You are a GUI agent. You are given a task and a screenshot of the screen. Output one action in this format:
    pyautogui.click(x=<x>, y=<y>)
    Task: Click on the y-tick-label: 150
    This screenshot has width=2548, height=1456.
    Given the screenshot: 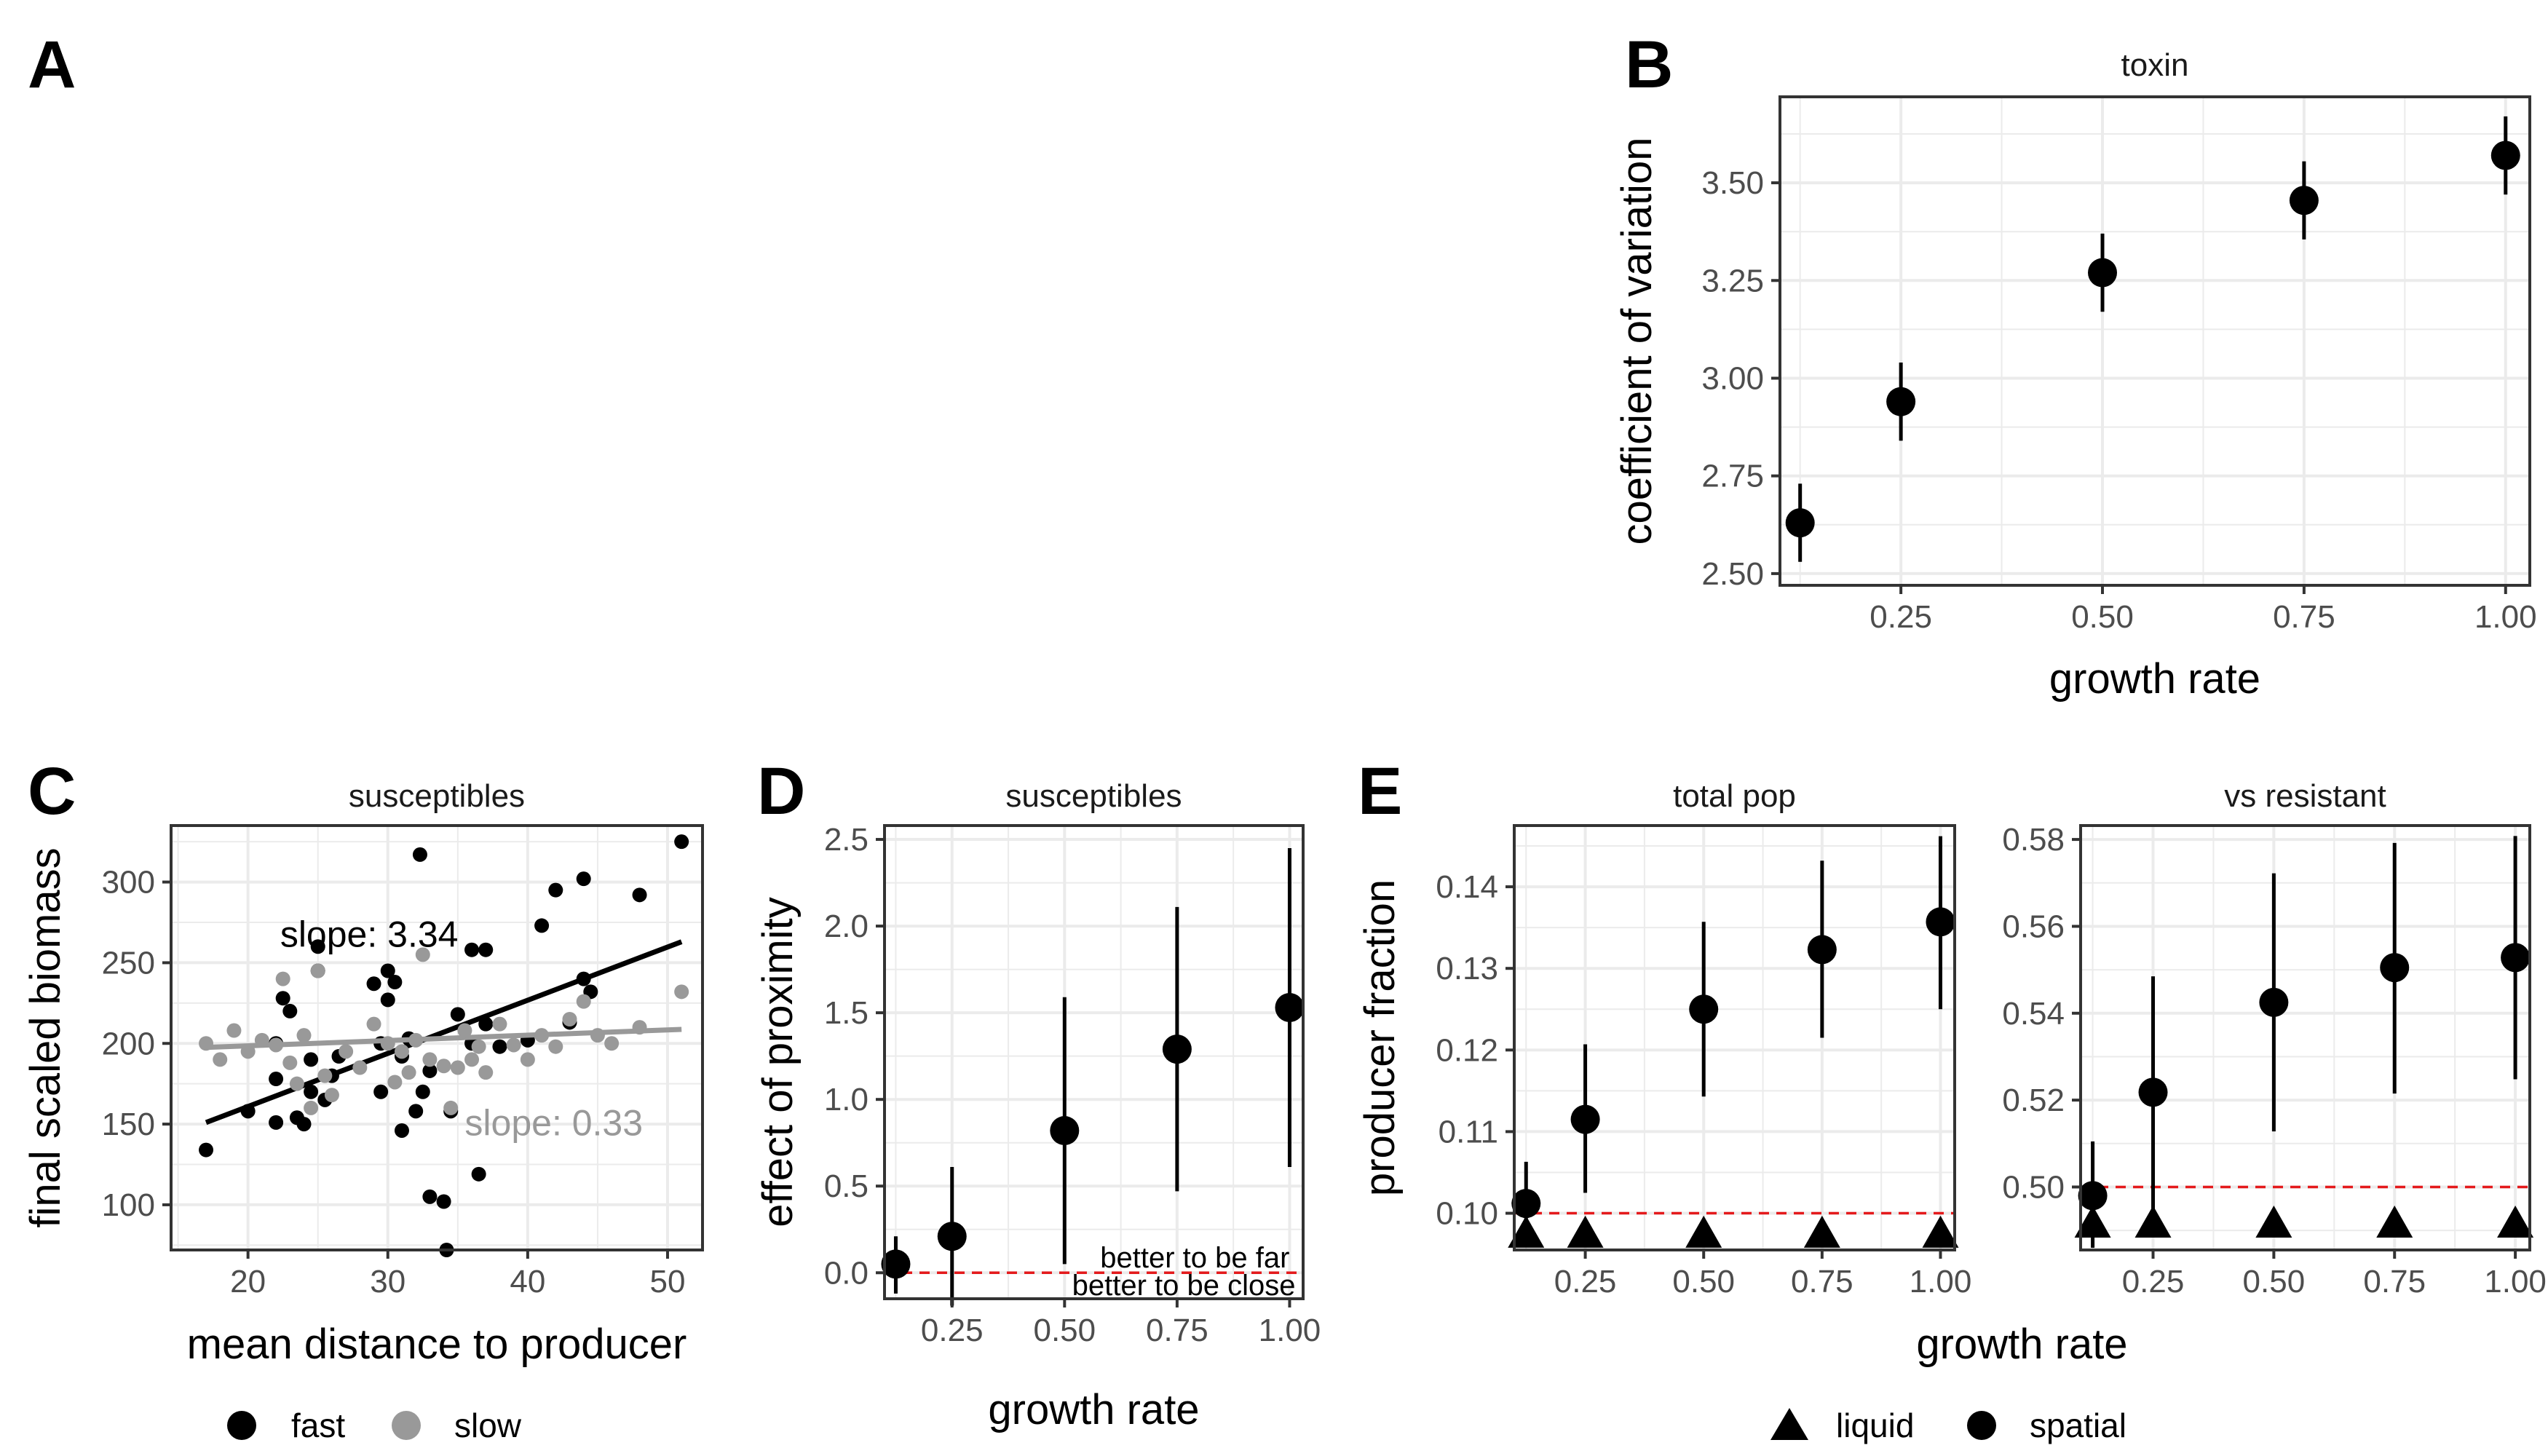 What is the action you would take?
    pyautogui.click(x=128, y=1124)
    